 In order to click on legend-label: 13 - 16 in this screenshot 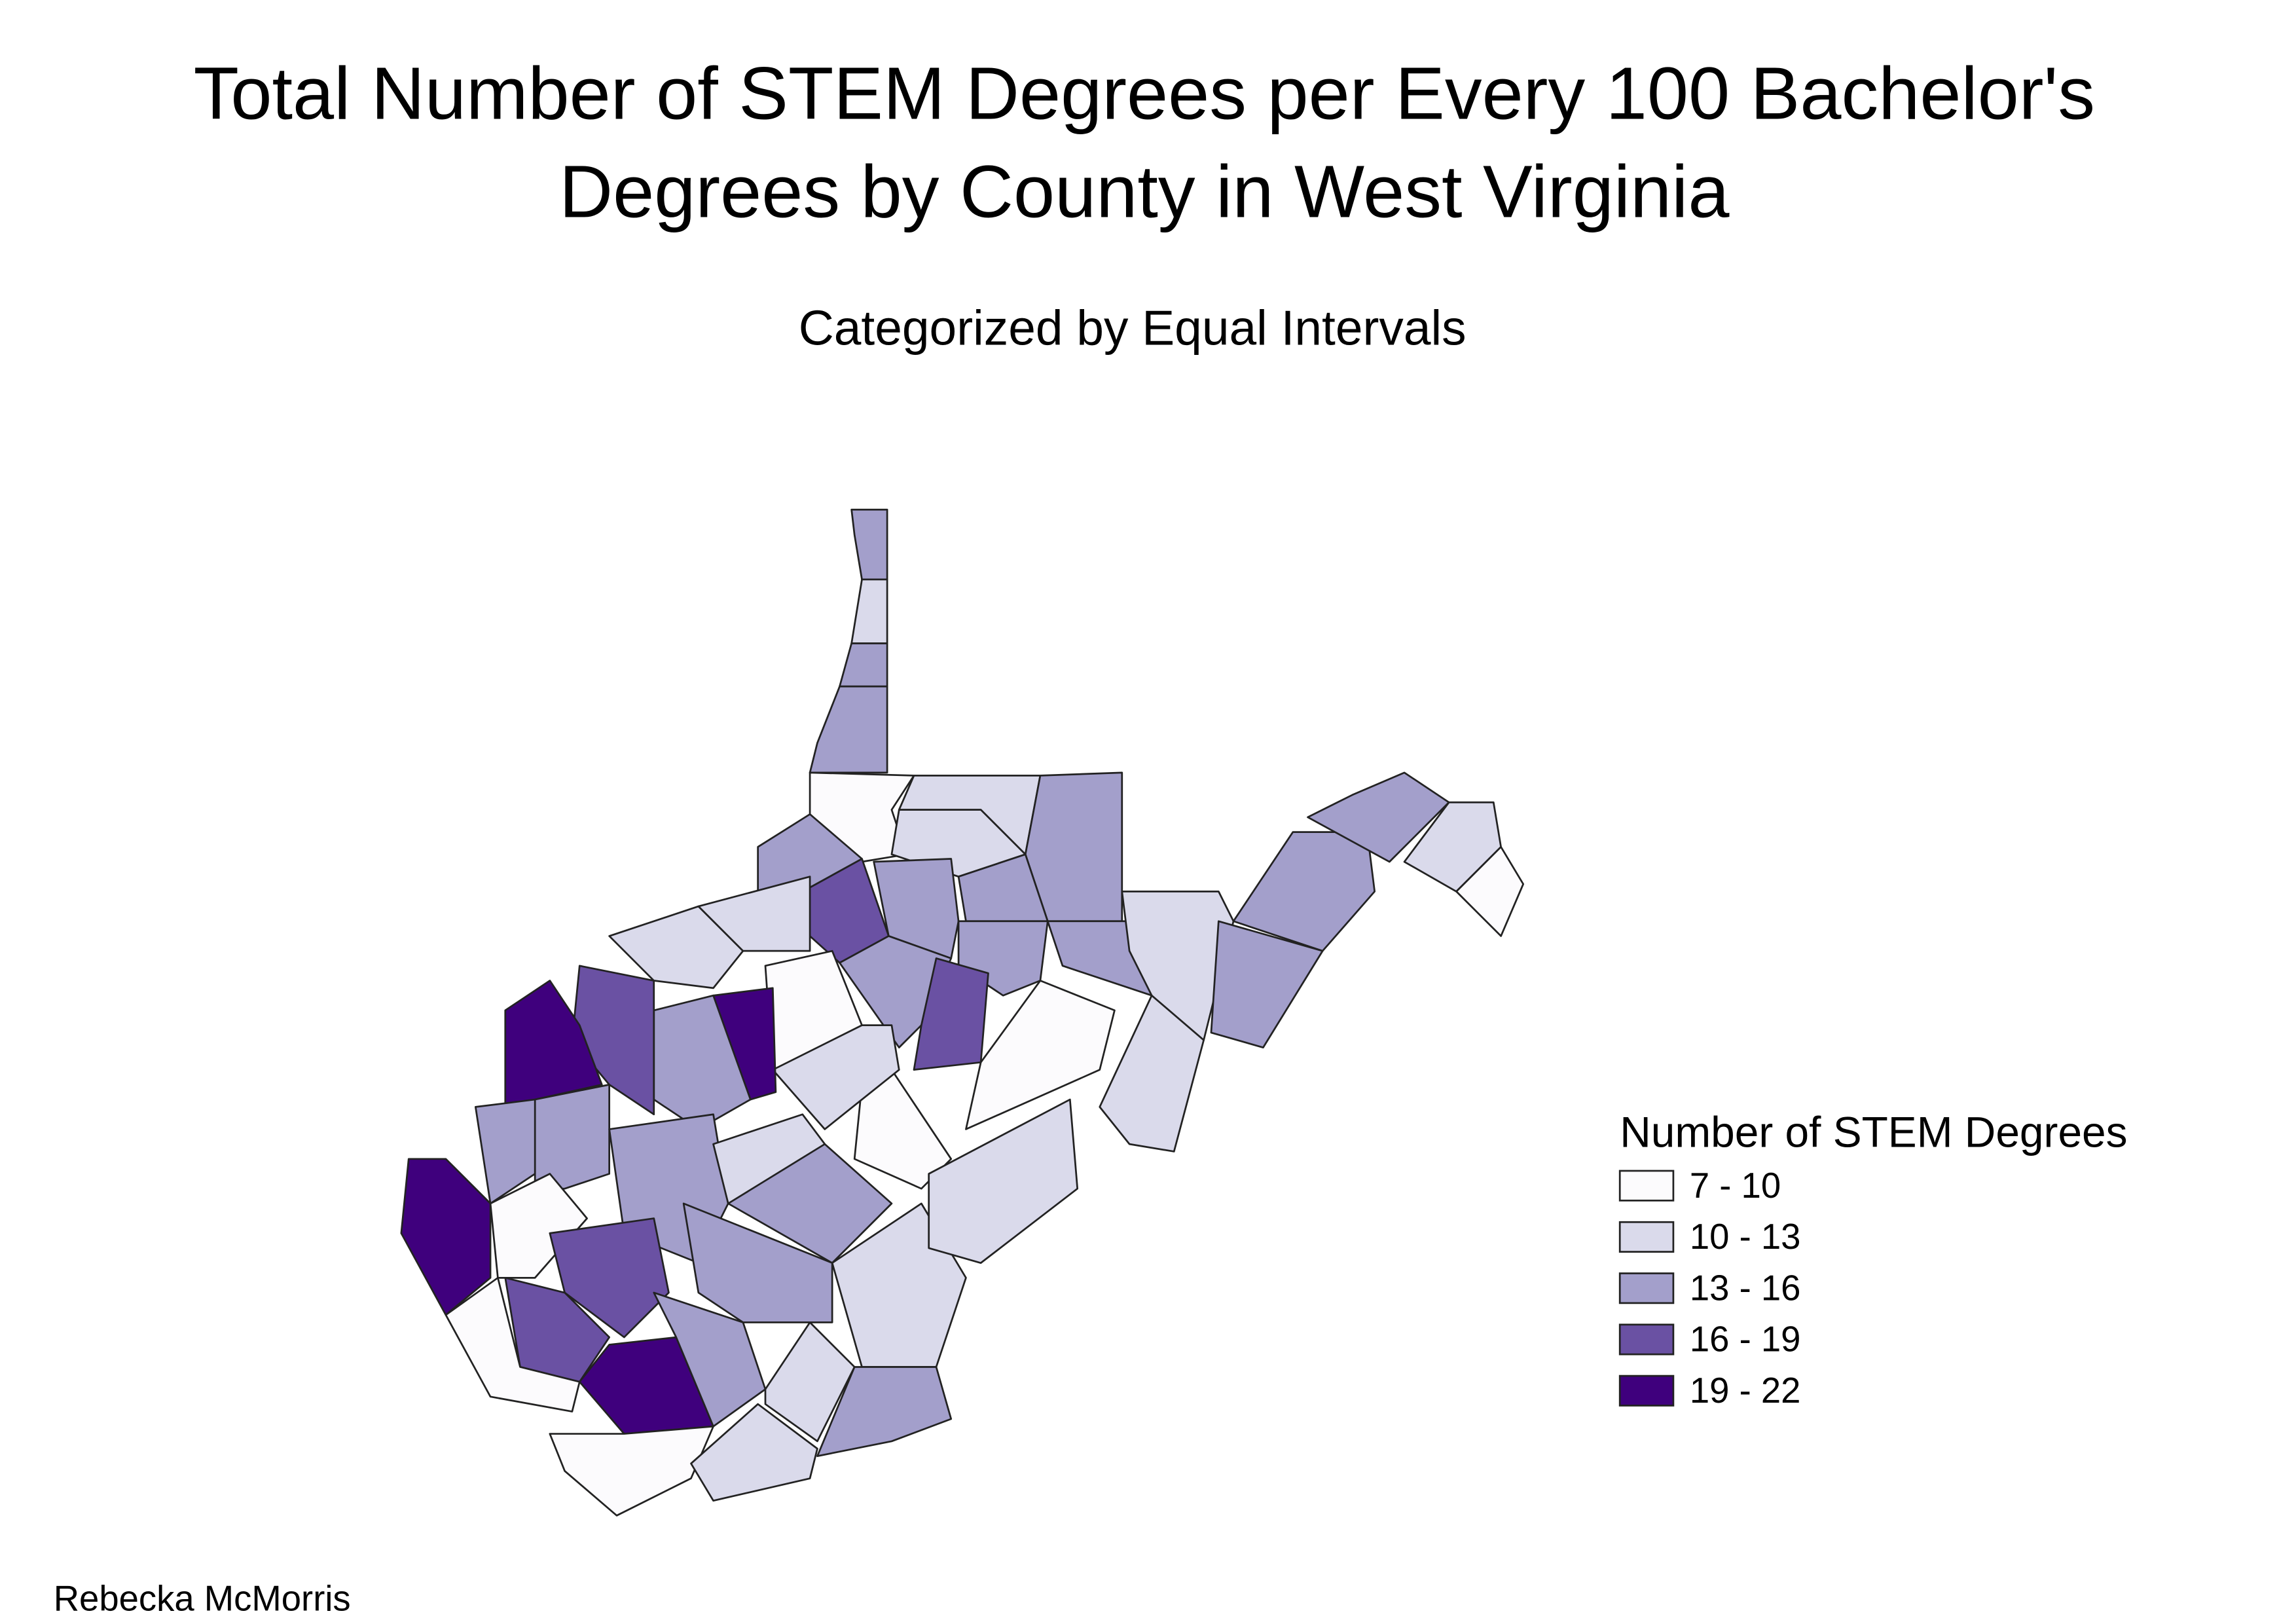, I will do `click(1745, 1288)`.